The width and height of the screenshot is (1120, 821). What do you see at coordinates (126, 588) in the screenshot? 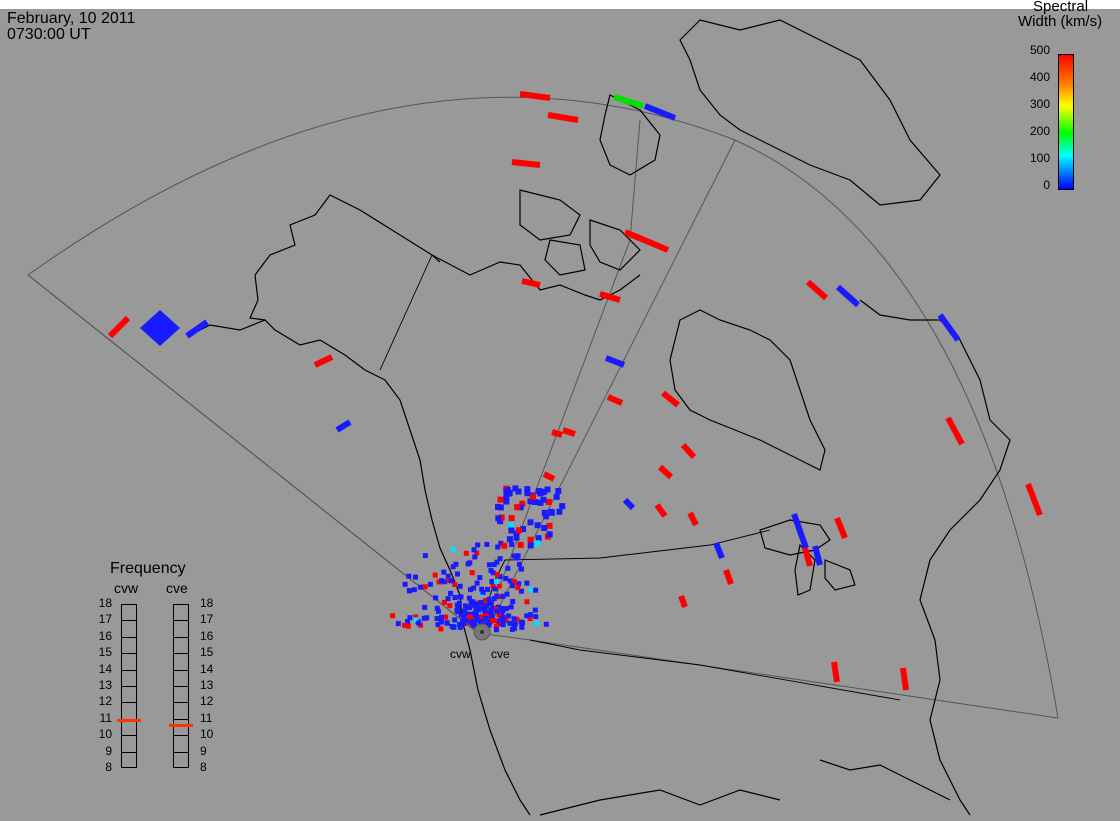
I see `radar-label-cvw: cvw` at bounding box center [126, 588].